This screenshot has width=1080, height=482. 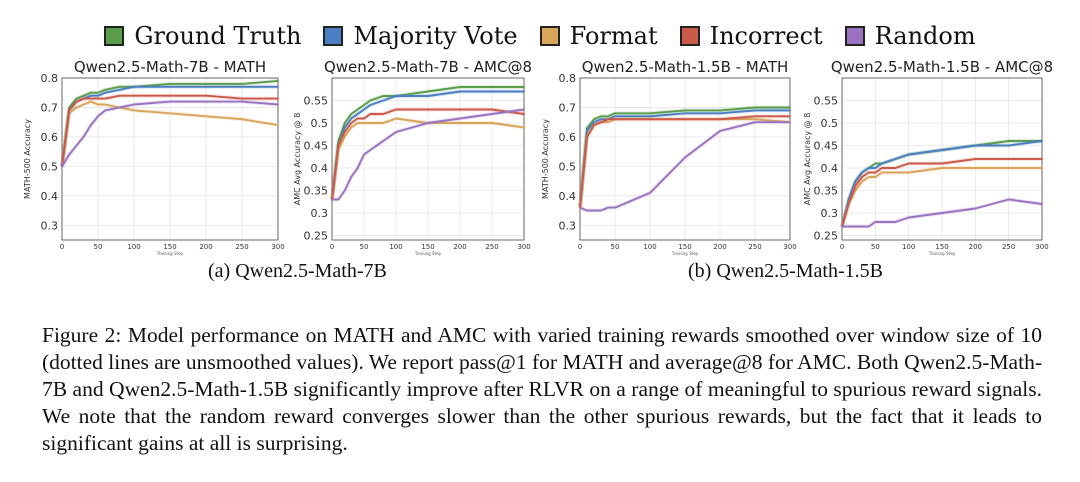 What do you see at coordinates (297, 271) in the screenshot?
I see `subcaption-a: (a) Qwen2.5-Math-7B` at bounding box center [297, 271].